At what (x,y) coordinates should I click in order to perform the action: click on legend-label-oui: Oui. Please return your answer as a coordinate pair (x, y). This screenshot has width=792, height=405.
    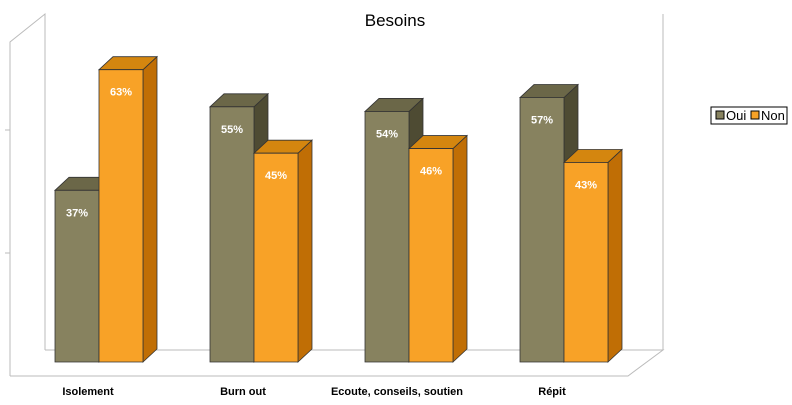
    Looking at the image, I should click on (736, 115).